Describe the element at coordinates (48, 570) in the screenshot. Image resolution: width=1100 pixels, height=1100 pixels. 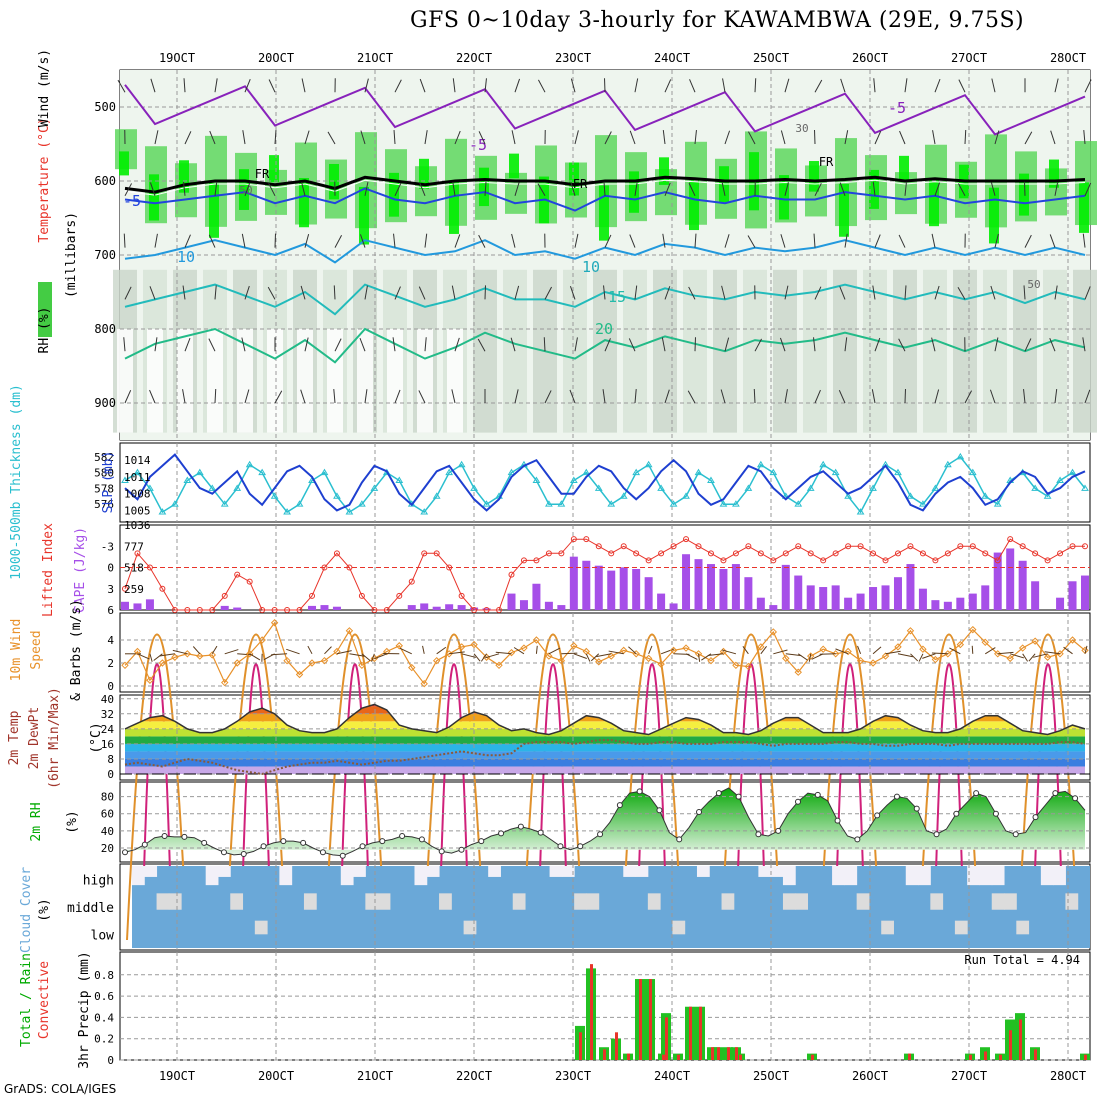
I see `li-axis-label: Lifted Index` at that location.